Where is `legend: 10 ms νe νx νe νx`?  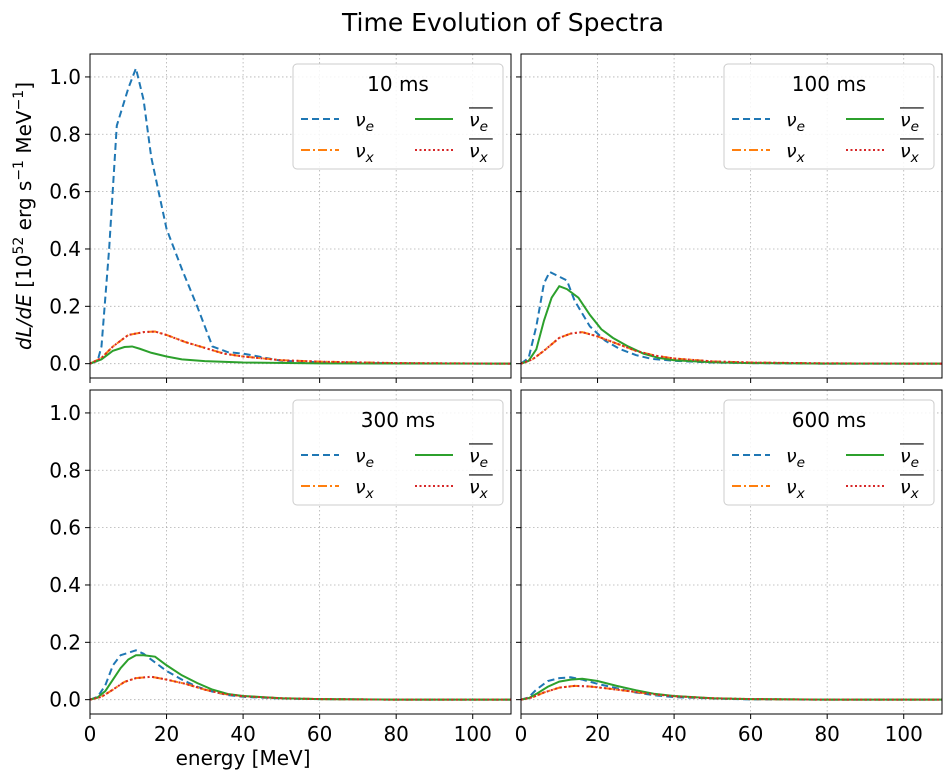
legend: 10 ms νe νx νe νx is located at coordinates (398, 116).